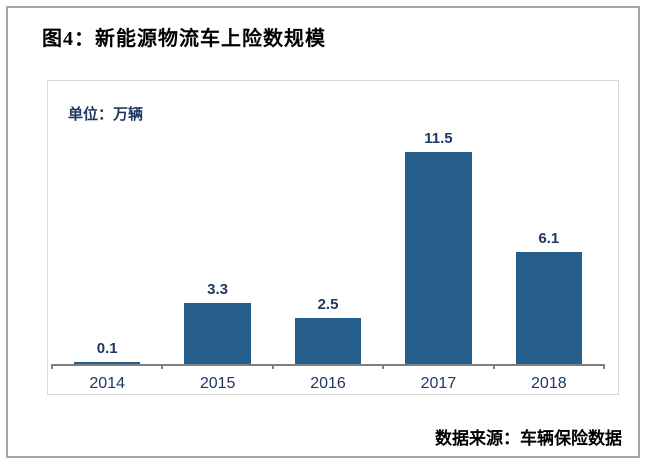  I want to click on bar-slot: 11.5, so click(438, 247).